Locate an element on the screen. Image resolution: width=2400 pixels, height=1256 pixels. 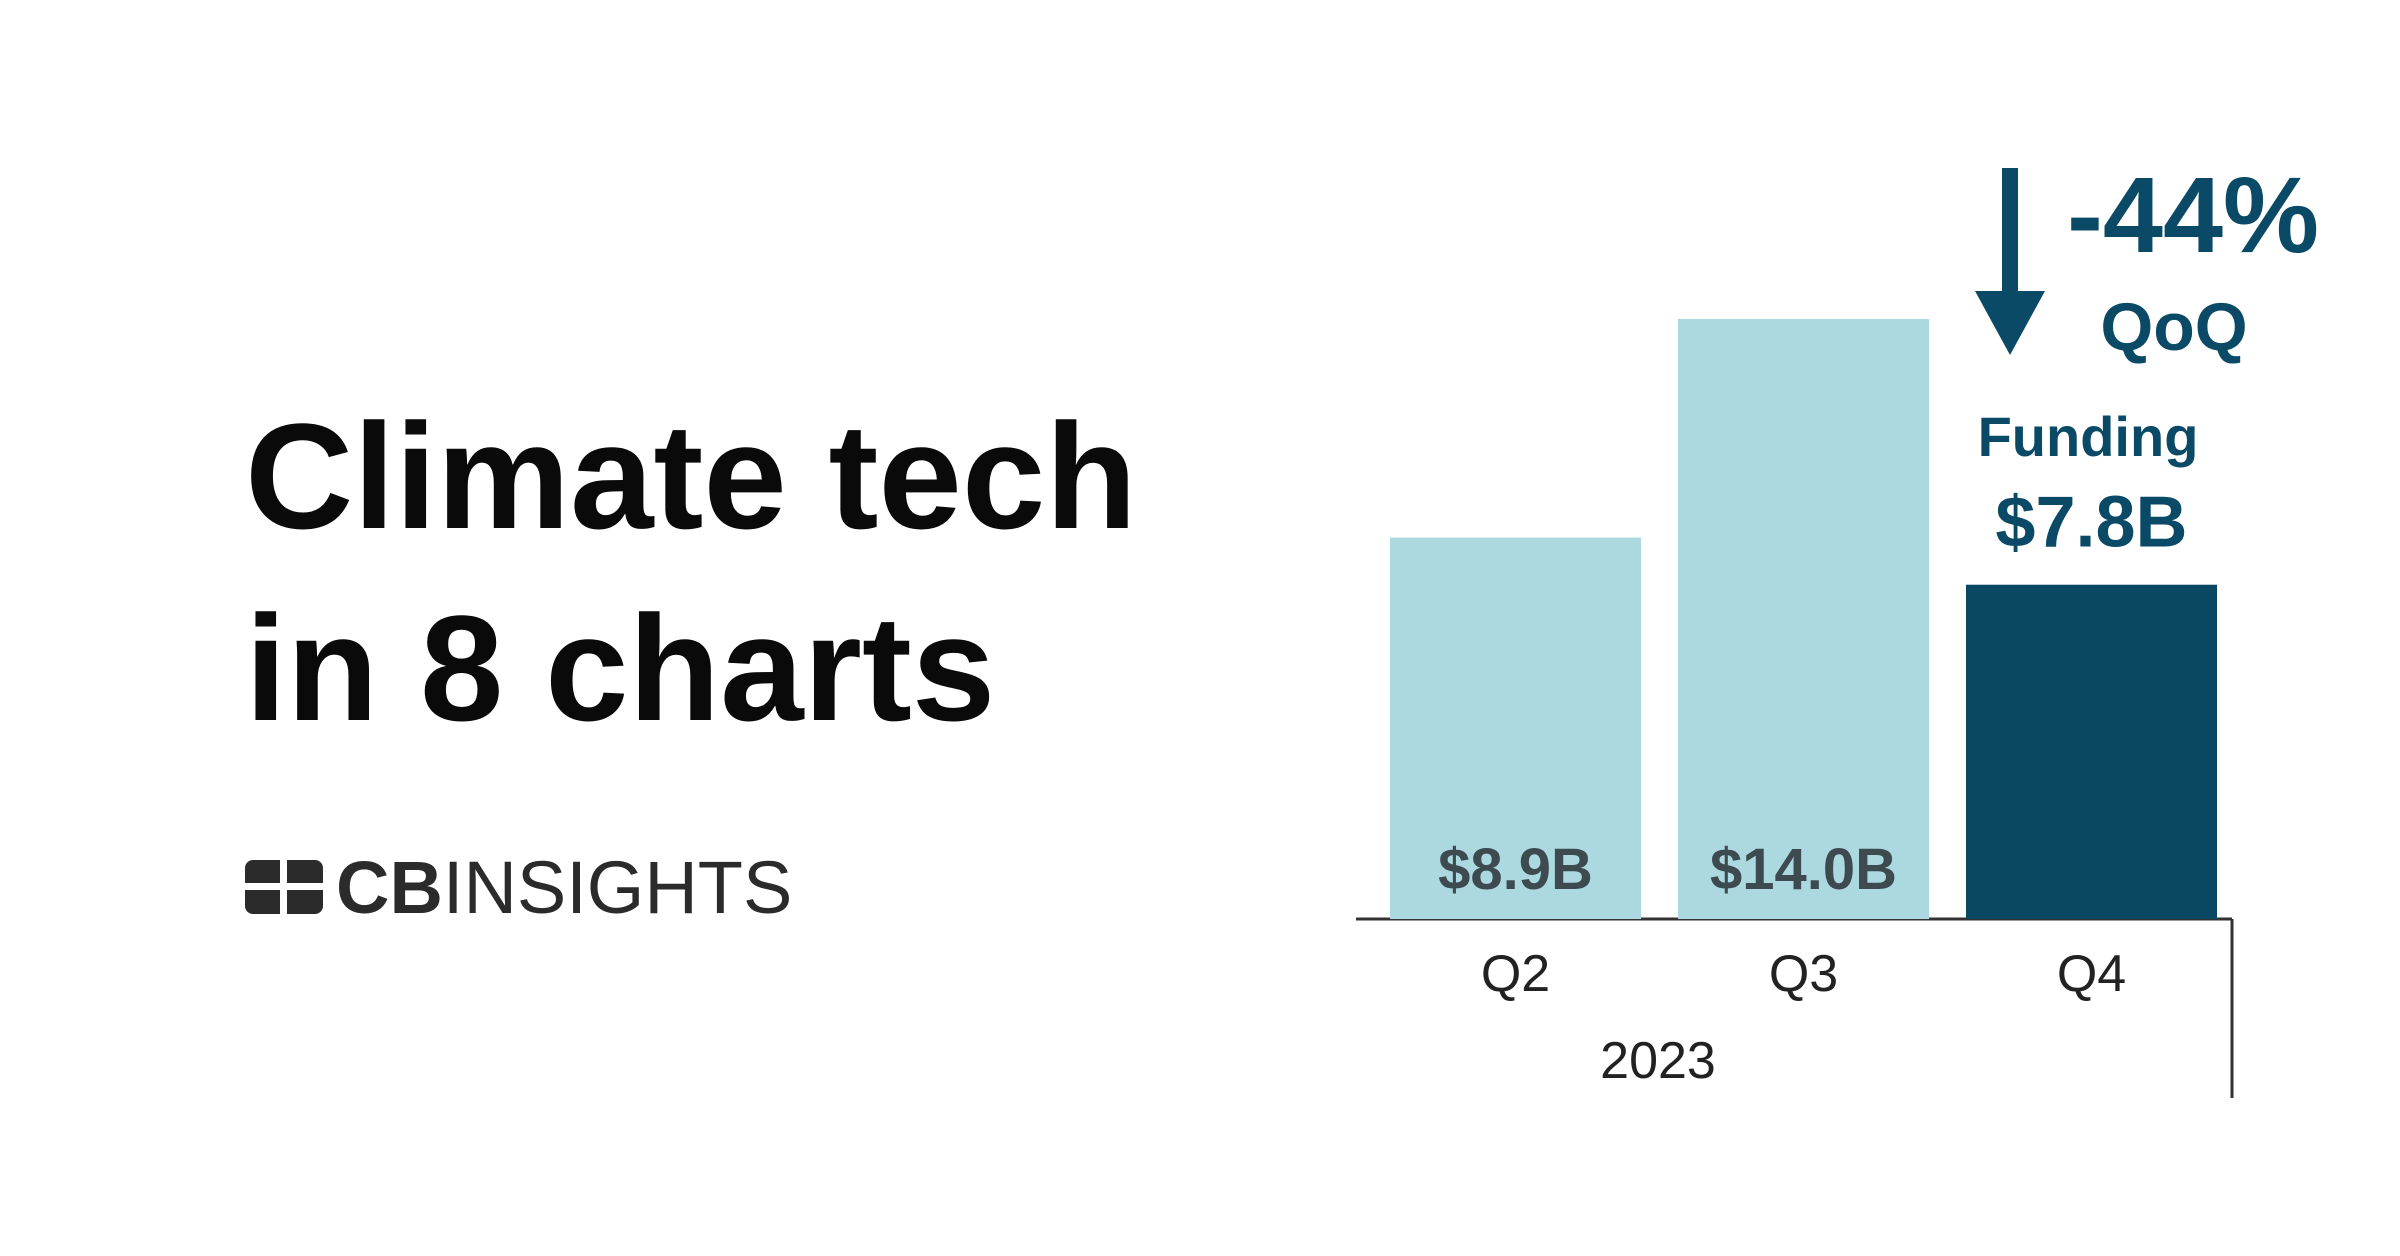
metric-annotation: Funding is located at coordinates (2088, 436).